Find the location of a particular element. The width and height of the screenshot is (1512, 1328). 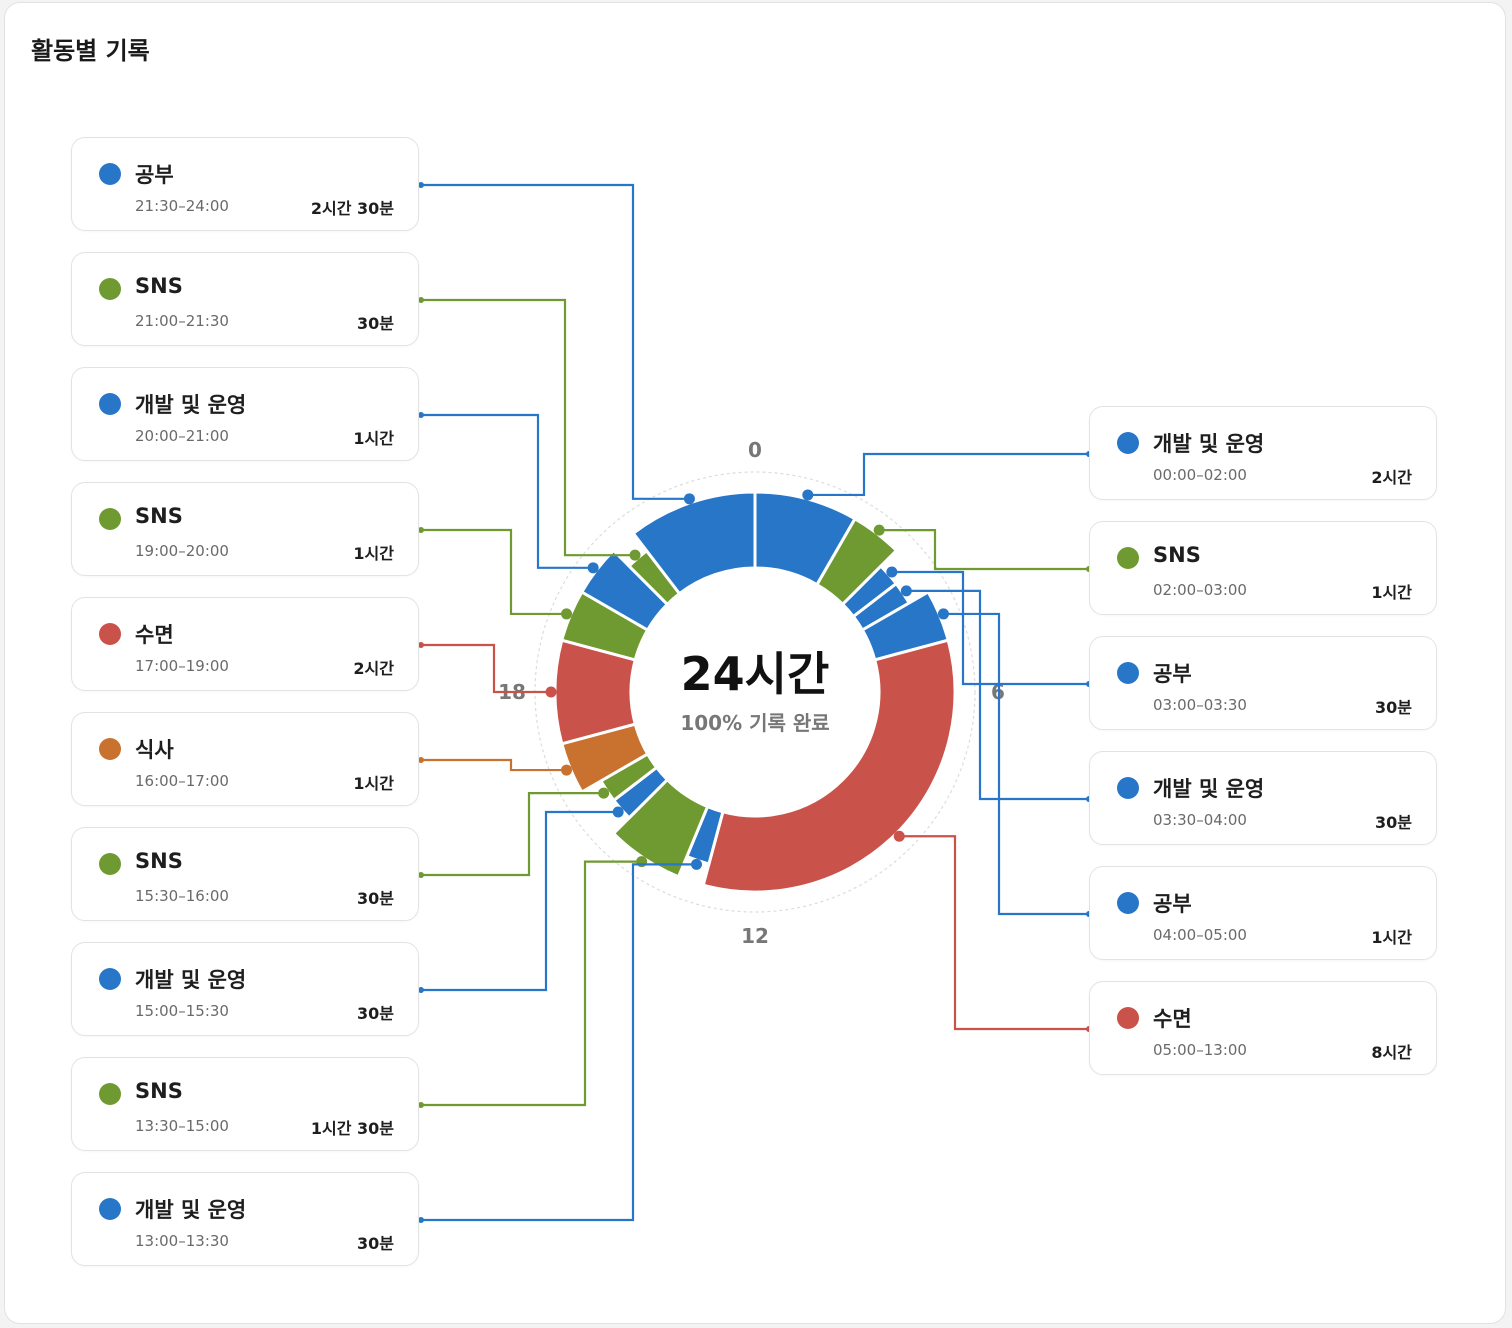

activity-time-range: 03:00–03:30 is located at coordinates (1200, 705).